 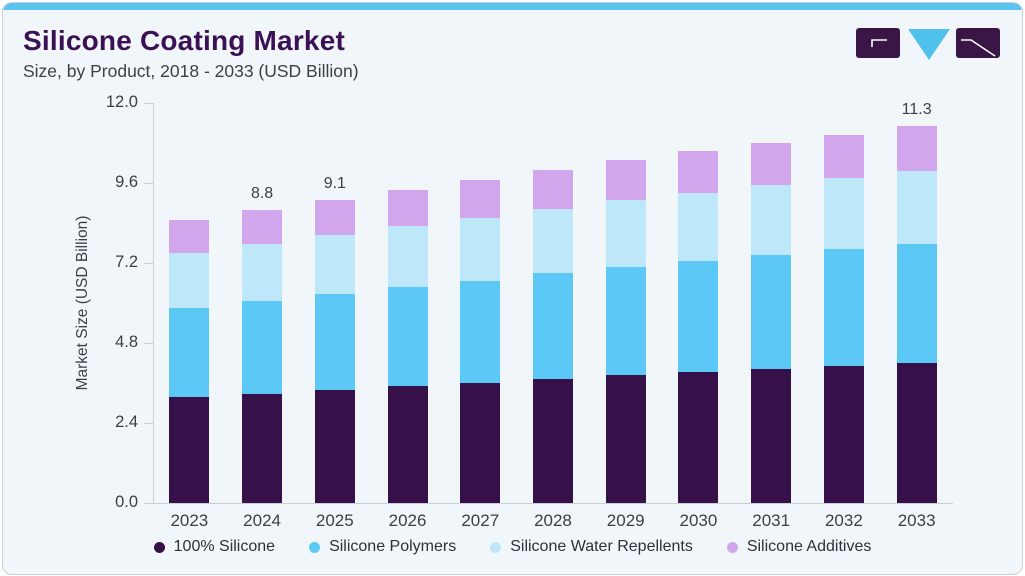 What do you see at coordinates (843, 307) in the screenshot?
I see `bar-segment-silicone-polymers-2032` at bounding box center [843, 307].